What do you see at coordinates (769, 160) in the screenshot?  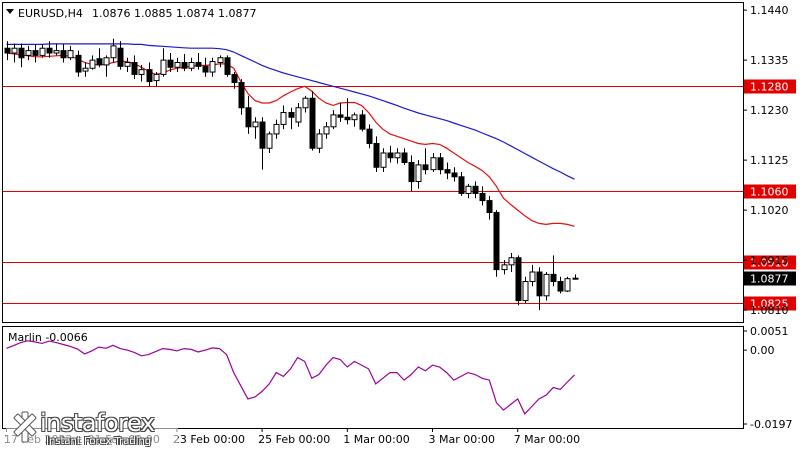 I see `price-tick-label: 1.1125` at bounding box center [769, 160].